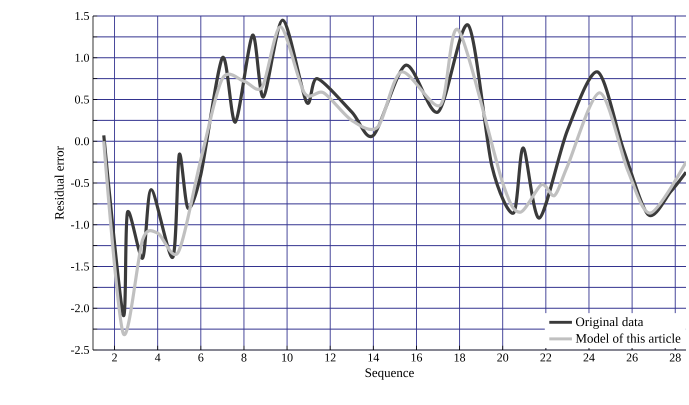 This screenshot has height=405, width=689. I want to click on x-tick-label: 6, so click(201, 358).